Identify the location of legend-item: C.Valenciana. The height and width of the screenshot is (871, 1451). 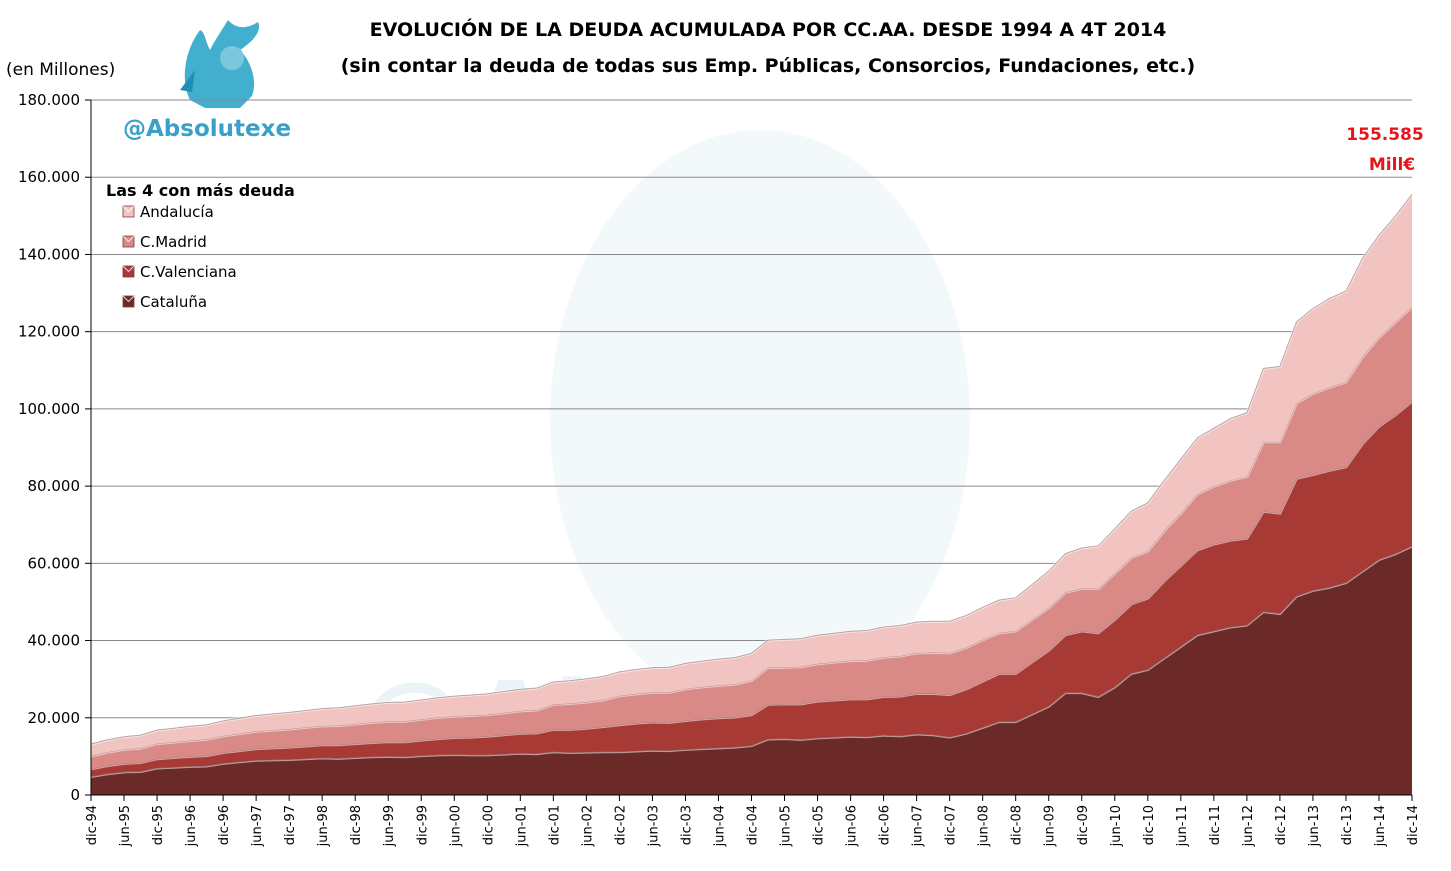
(179, 272).